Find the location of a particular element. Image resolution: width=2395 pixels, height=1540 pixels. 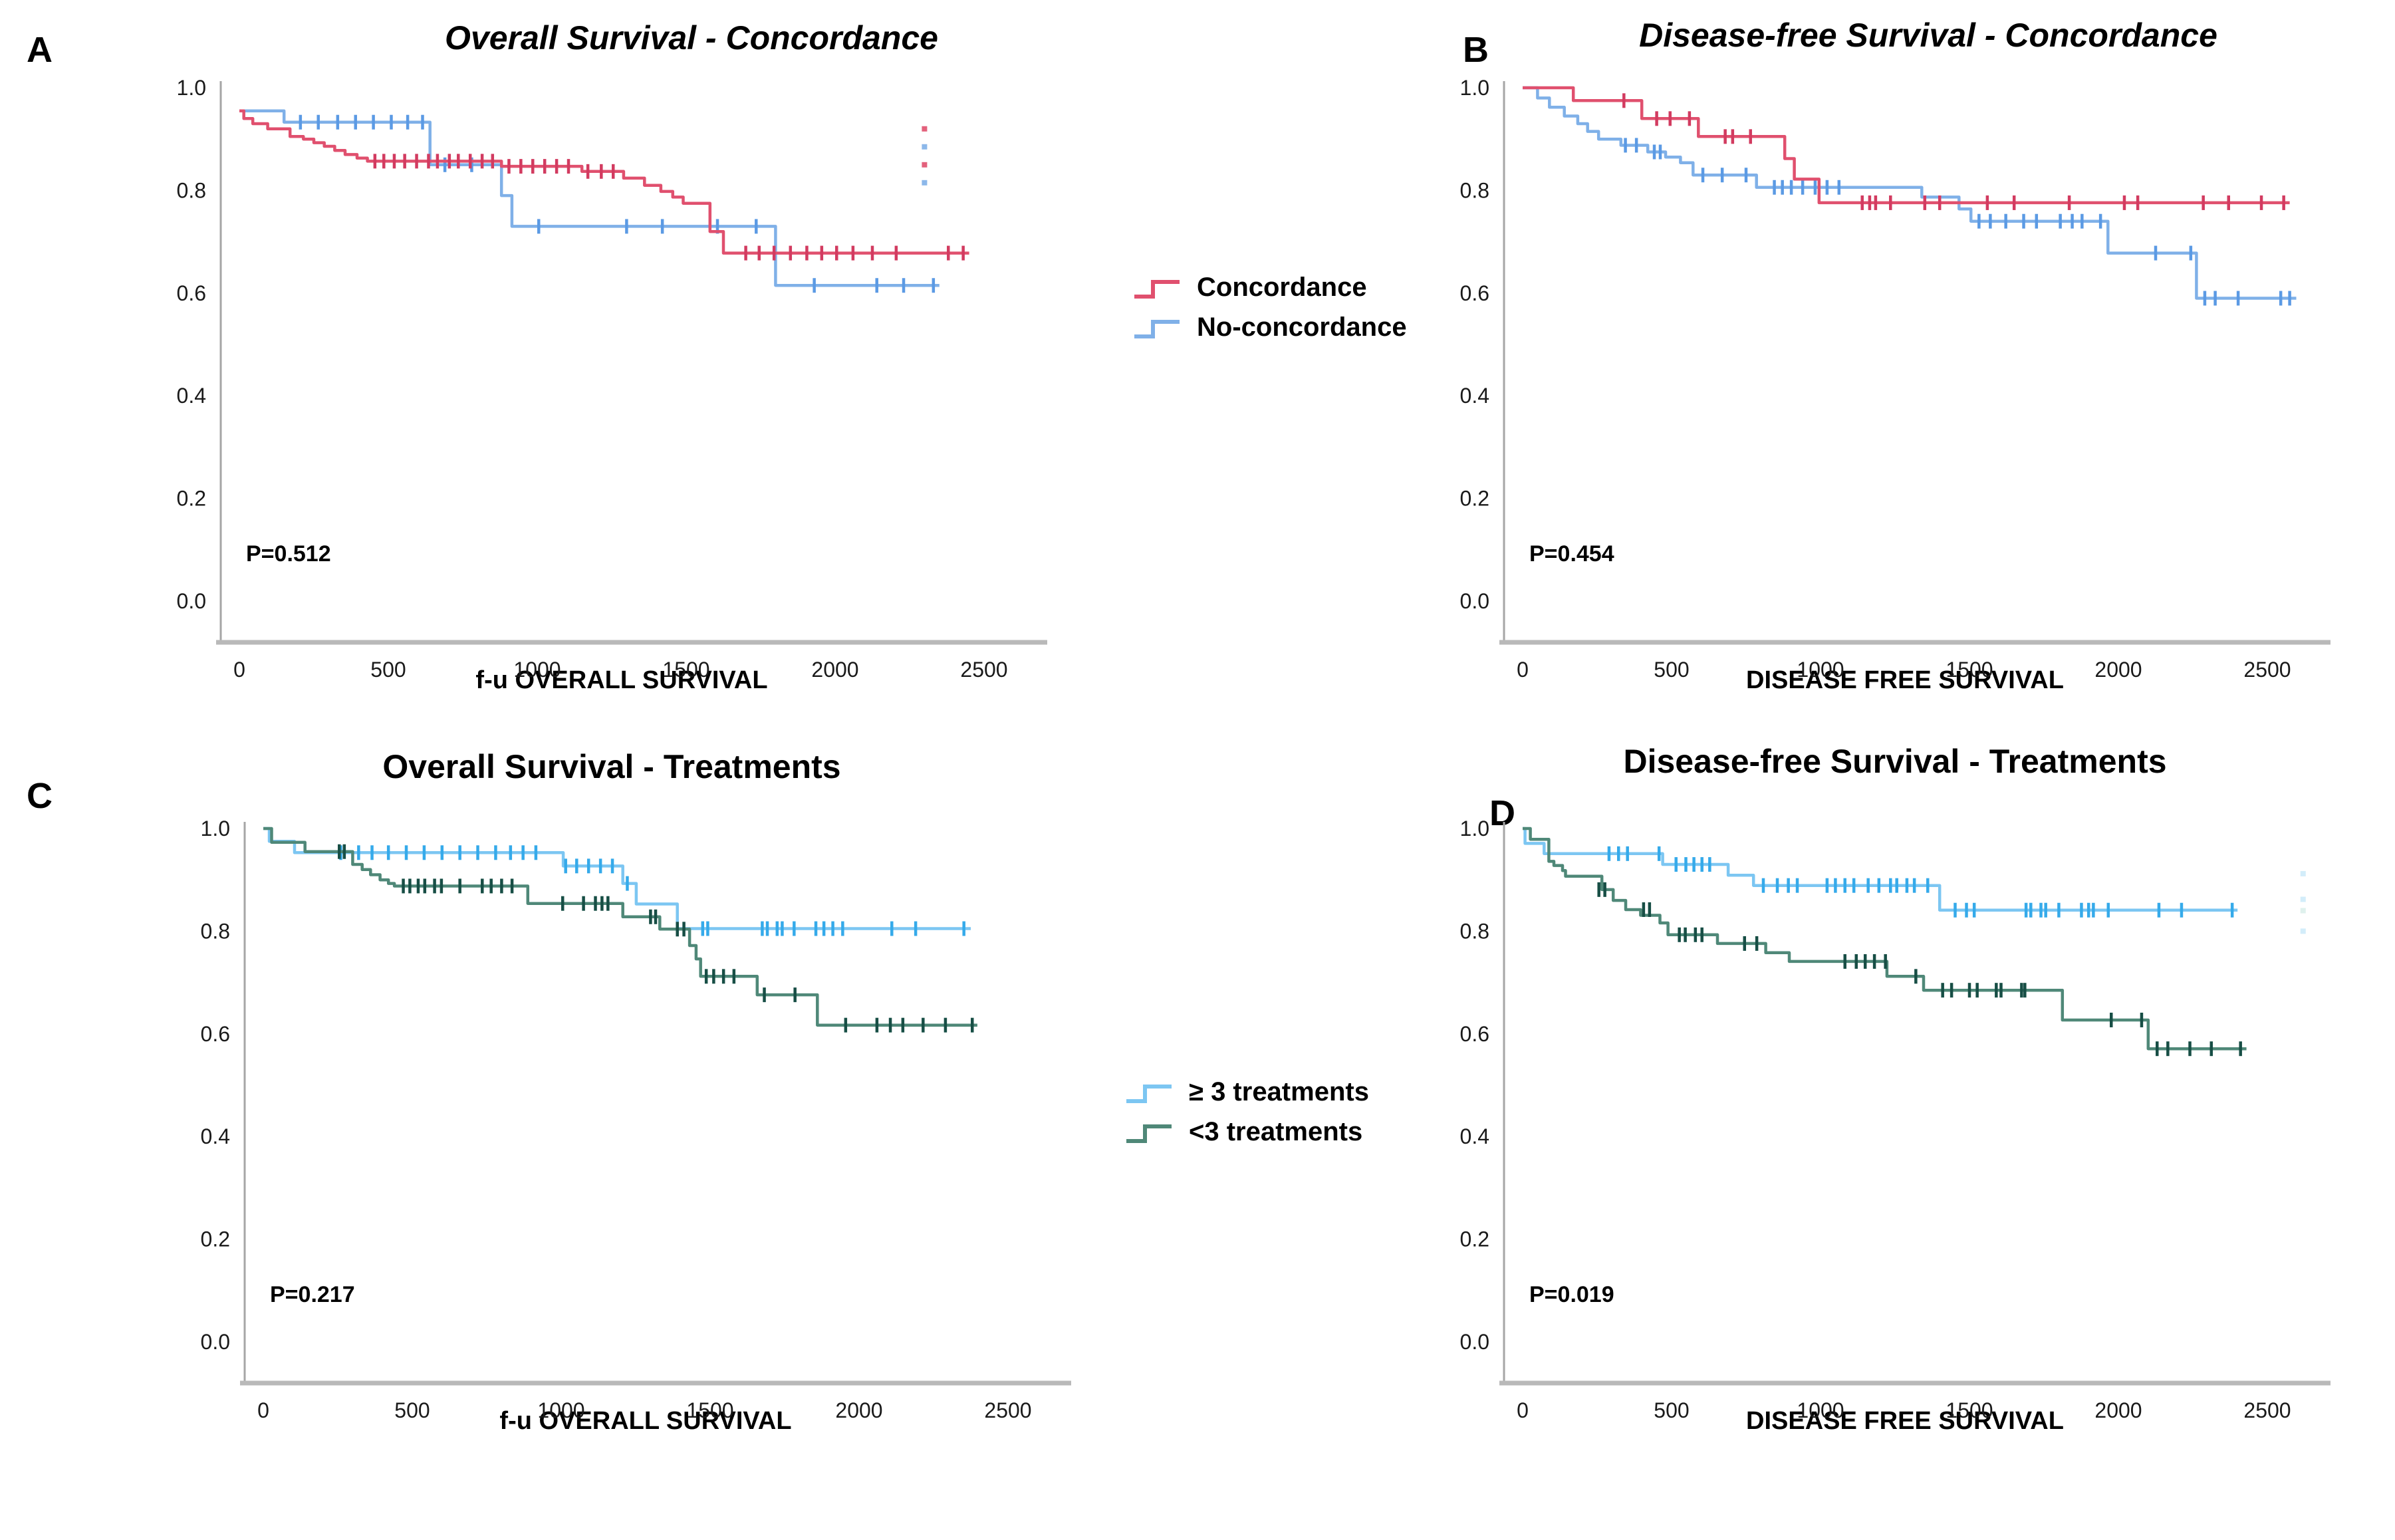

survival-plot-svg-a: 0.0 0.2 0.4 0.6 0.8 1.0 0 500 1000 1500 2000 2500 is located at coordinates (612, 379).